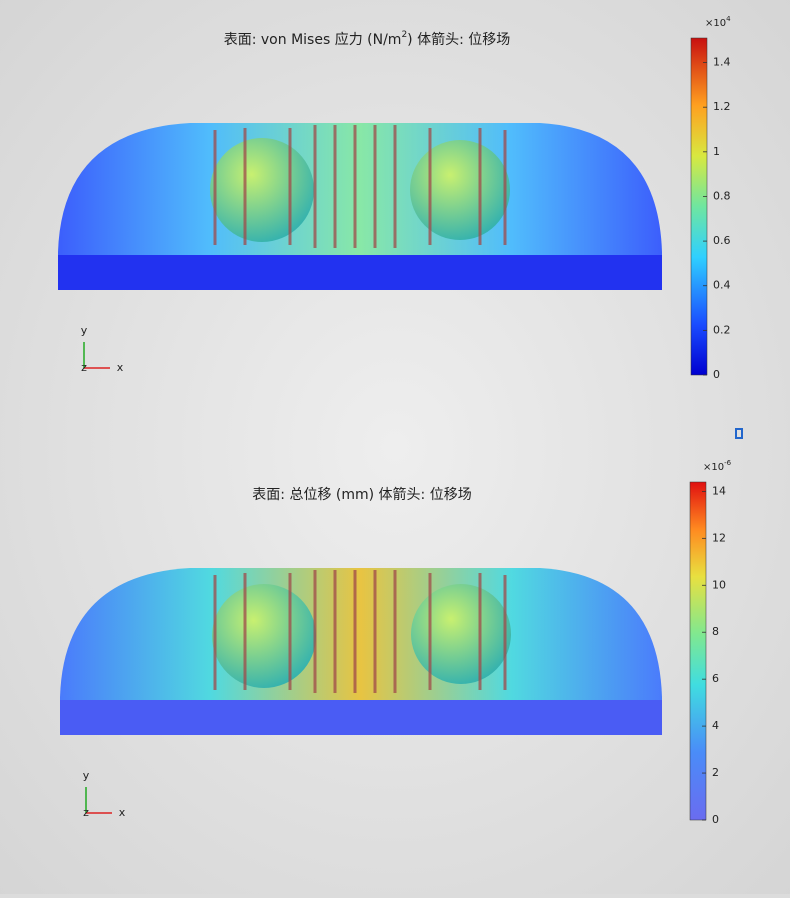 Image resolution: width=790 pixels, height=898 pixels. I want to click on tick-label: 0.6, so click(722, 240).